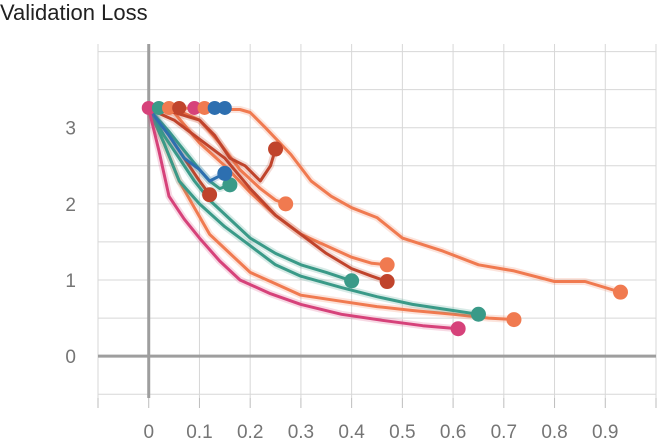 This screenshot has width=661, height=441. Describe the element at coordinates (514, 320) in the screenshot. I see `series-end-marker-run-orange-c` at that location.